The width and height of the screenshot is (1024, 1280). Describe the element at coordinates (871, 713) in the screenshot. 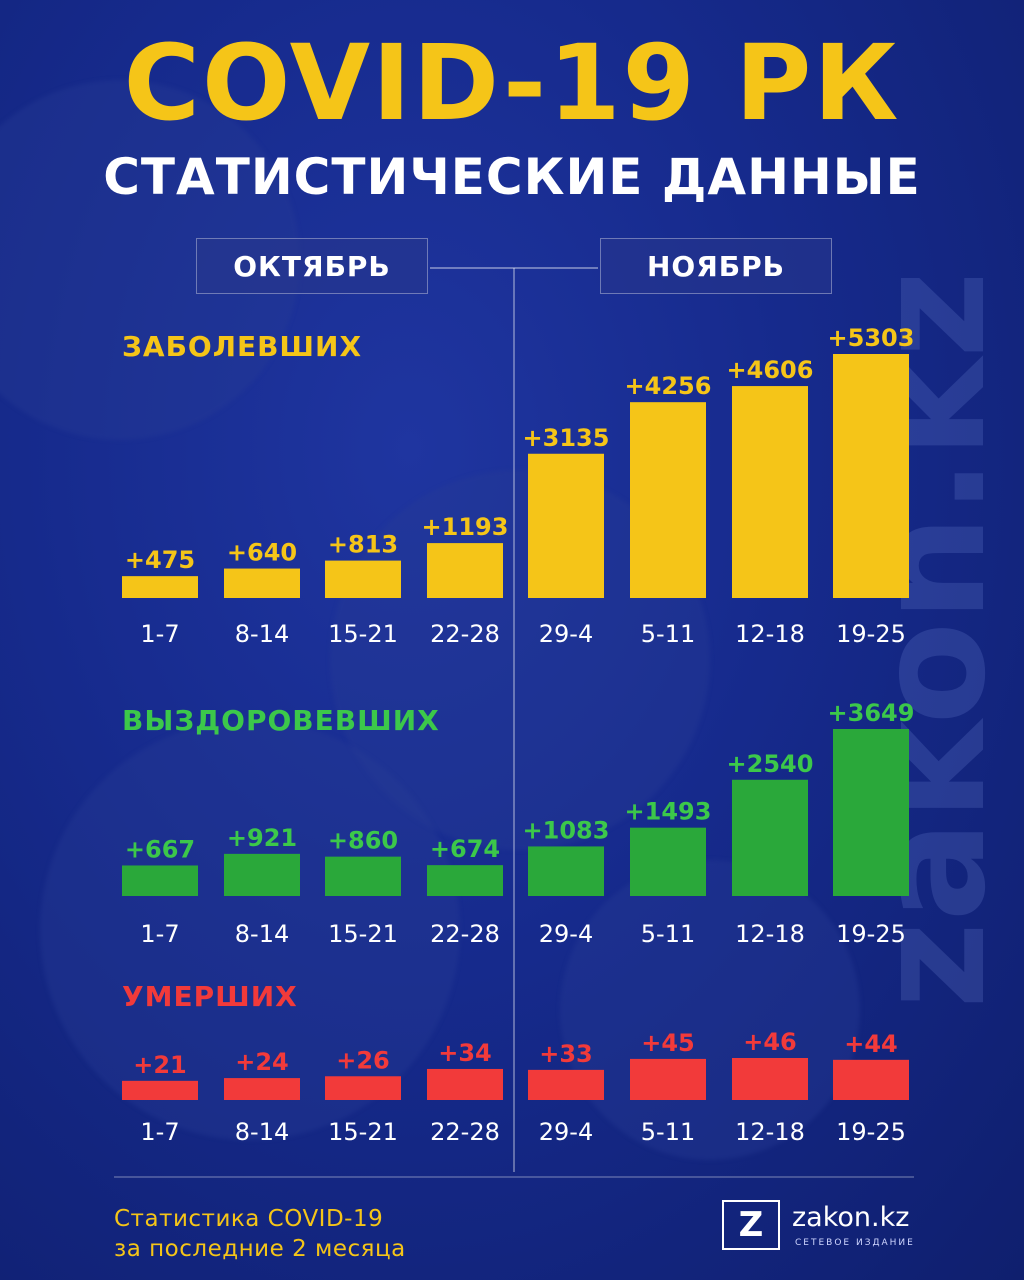

I see `recovered-value-label: +3649` at that location.